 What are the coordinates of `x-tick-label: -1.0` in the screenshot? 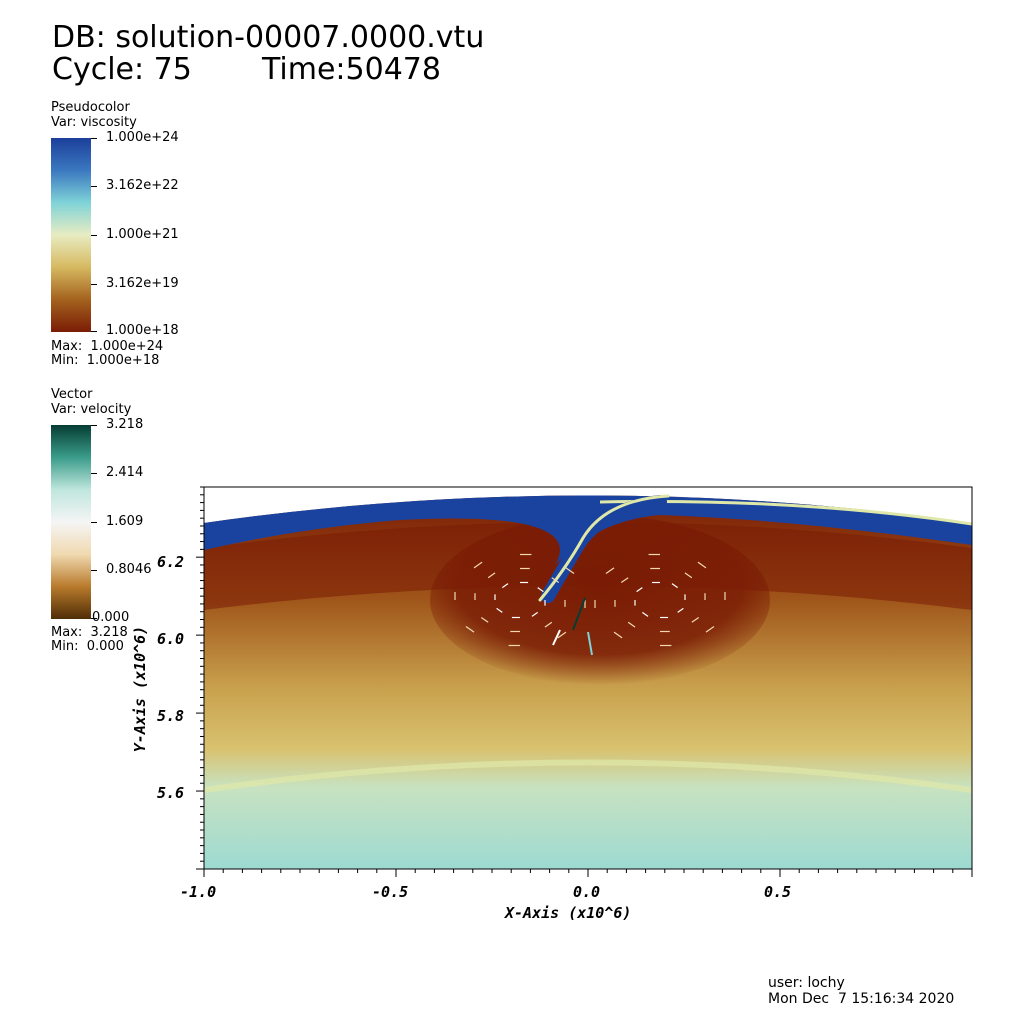 It's located at (198, 892).